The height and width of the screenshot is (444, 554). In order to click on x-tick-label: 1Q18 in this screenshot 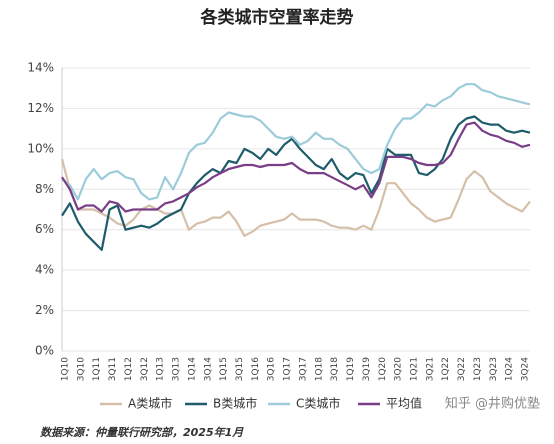, I will do `click(319, 369)`.